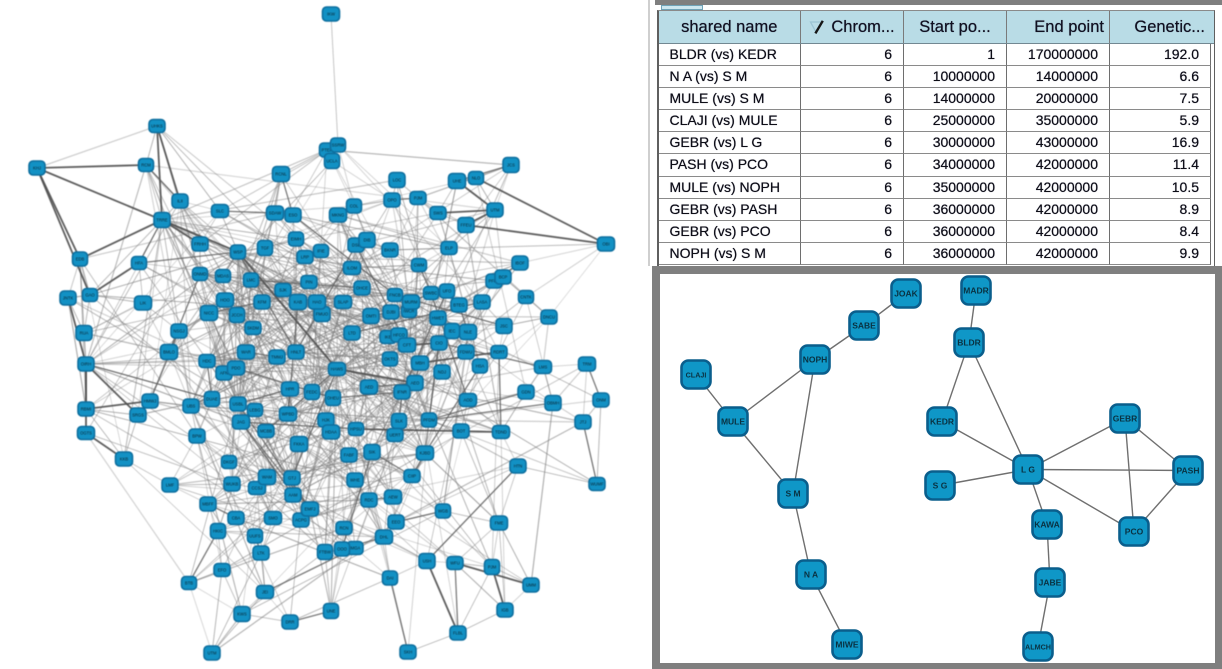 Image resolution: width=1222 pixels, height=669 pixels. I want to click on svg-text: ONM, so click(601, 400).